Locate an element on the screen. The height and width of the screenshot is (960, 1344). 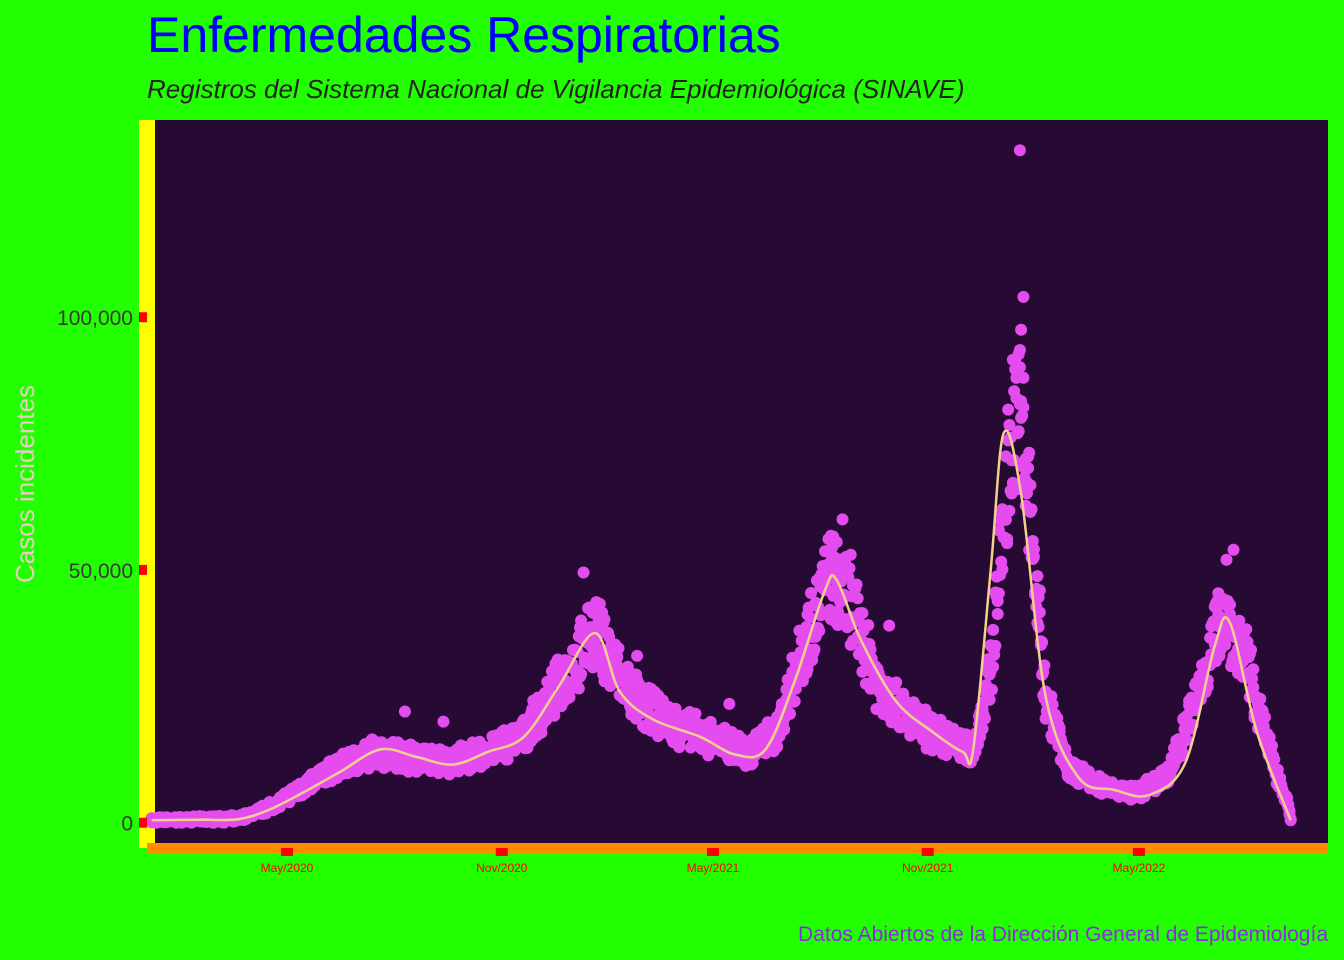
y-tick-label-0: 0 is located at coordinates (127, 824).